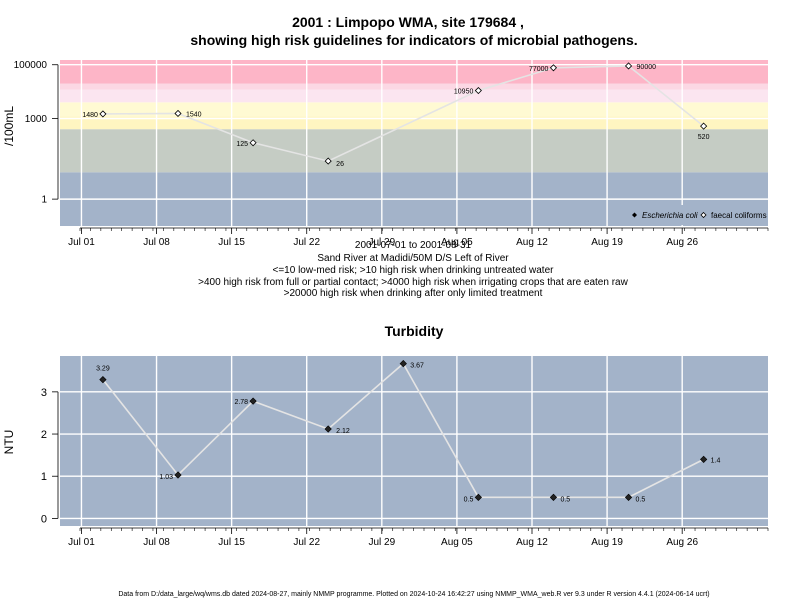  I want to click on data-label: 3.29, so click(103, 369).